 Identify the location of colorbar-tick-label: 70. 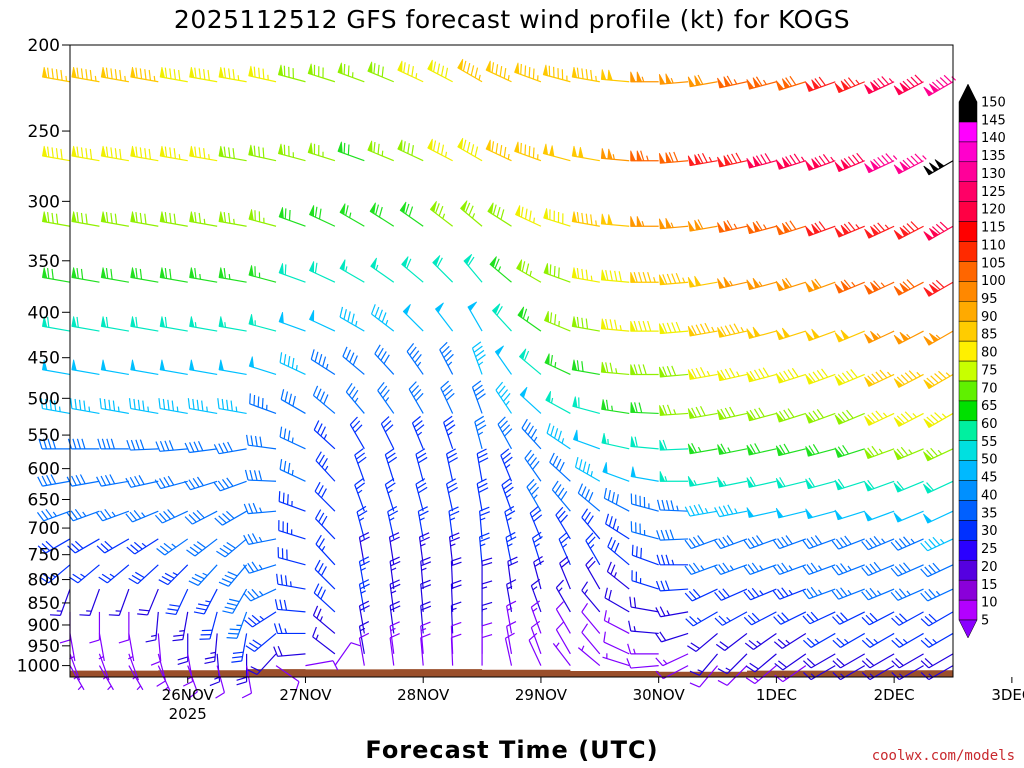
(989, 388).